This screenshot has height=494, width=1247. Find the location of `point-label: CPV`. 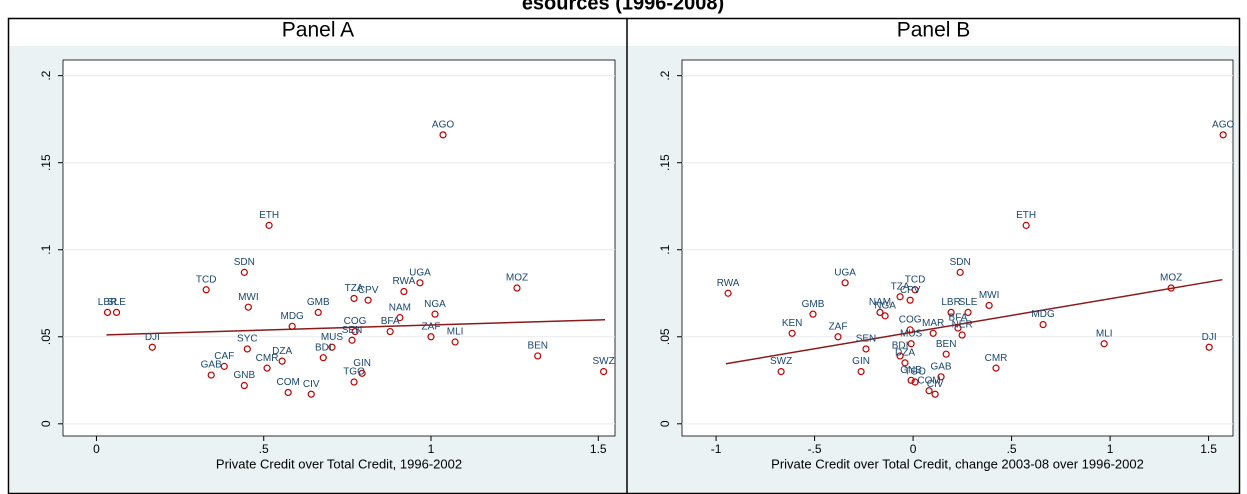

point-label: CPV is located at coordinates (910, 290).